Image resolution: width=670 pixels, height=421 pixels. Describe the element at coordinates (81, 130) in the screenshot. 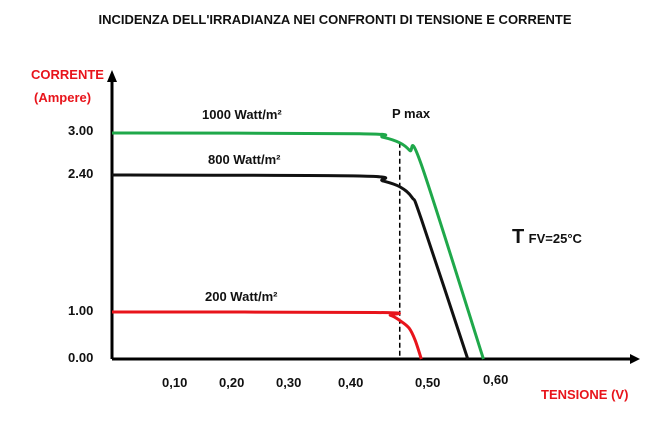

I see `y-tick-label: 3.00` at that location.